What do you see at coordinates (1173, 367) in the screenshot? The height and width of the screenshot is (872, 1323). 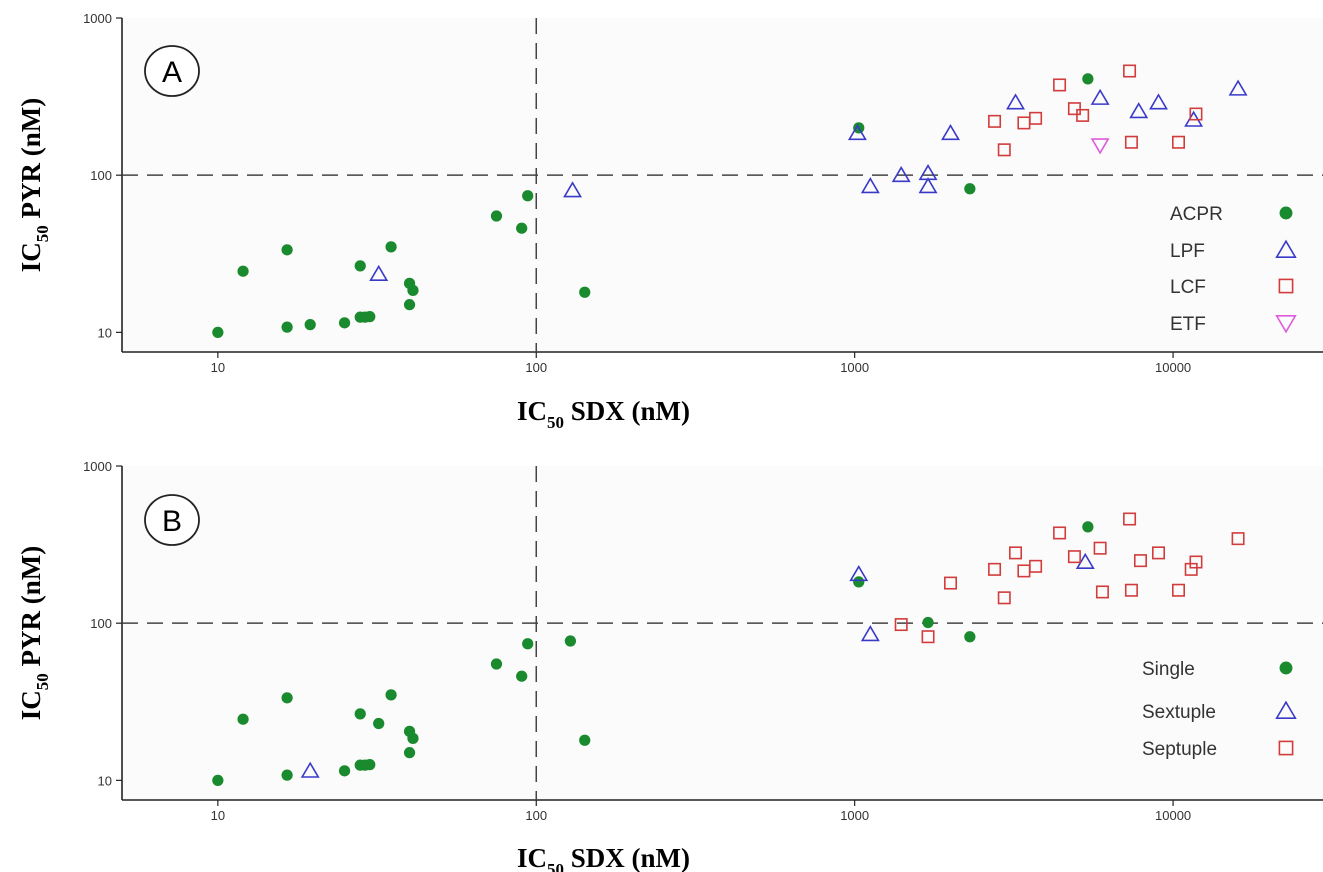 I see `x-tick-label: 10000` at bounding box center [1173, 367].